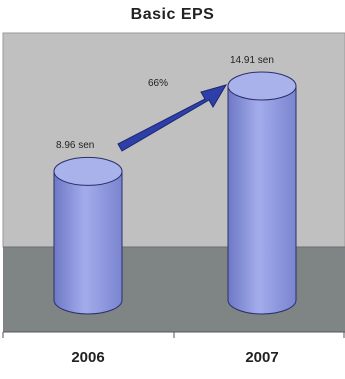  I want to click on data-label: 14.91 sen, so click(252, 60).